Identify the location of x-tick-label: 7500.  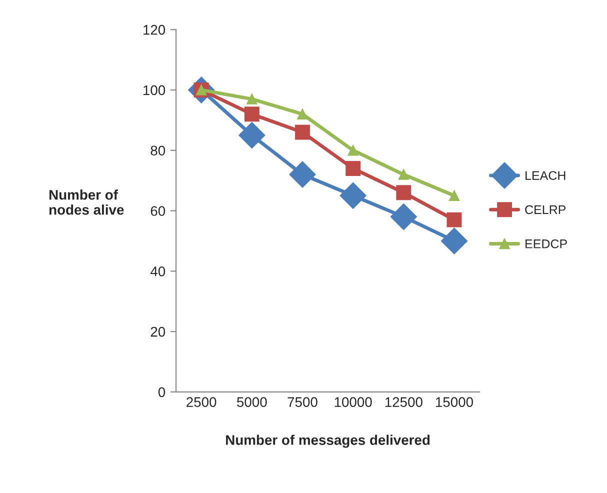
(303, 402).